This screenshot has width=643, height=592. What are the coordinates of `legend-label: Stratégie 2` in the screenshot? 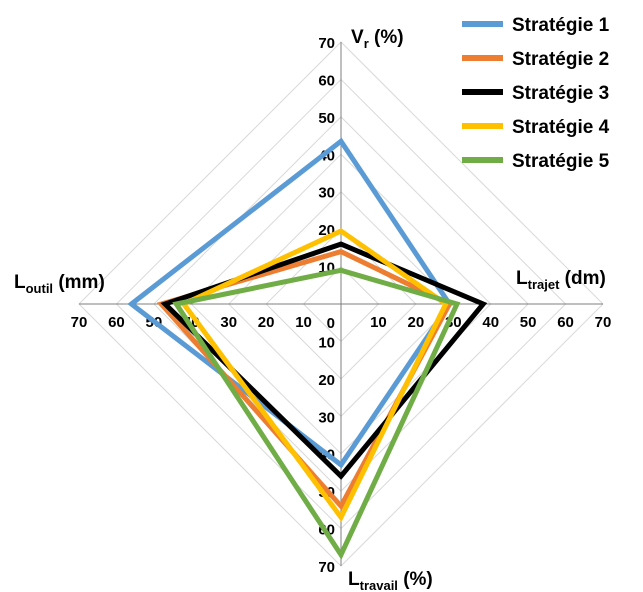 It's located at (560, 59).